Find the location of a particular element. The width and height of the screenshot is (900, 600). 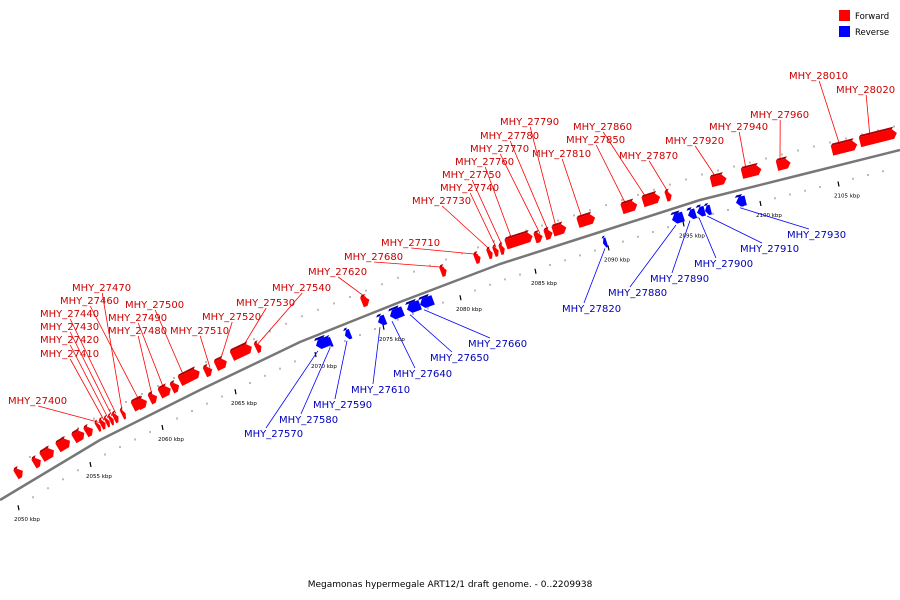

gene-mhy_28020-feature is located at coordinates (877, 137).